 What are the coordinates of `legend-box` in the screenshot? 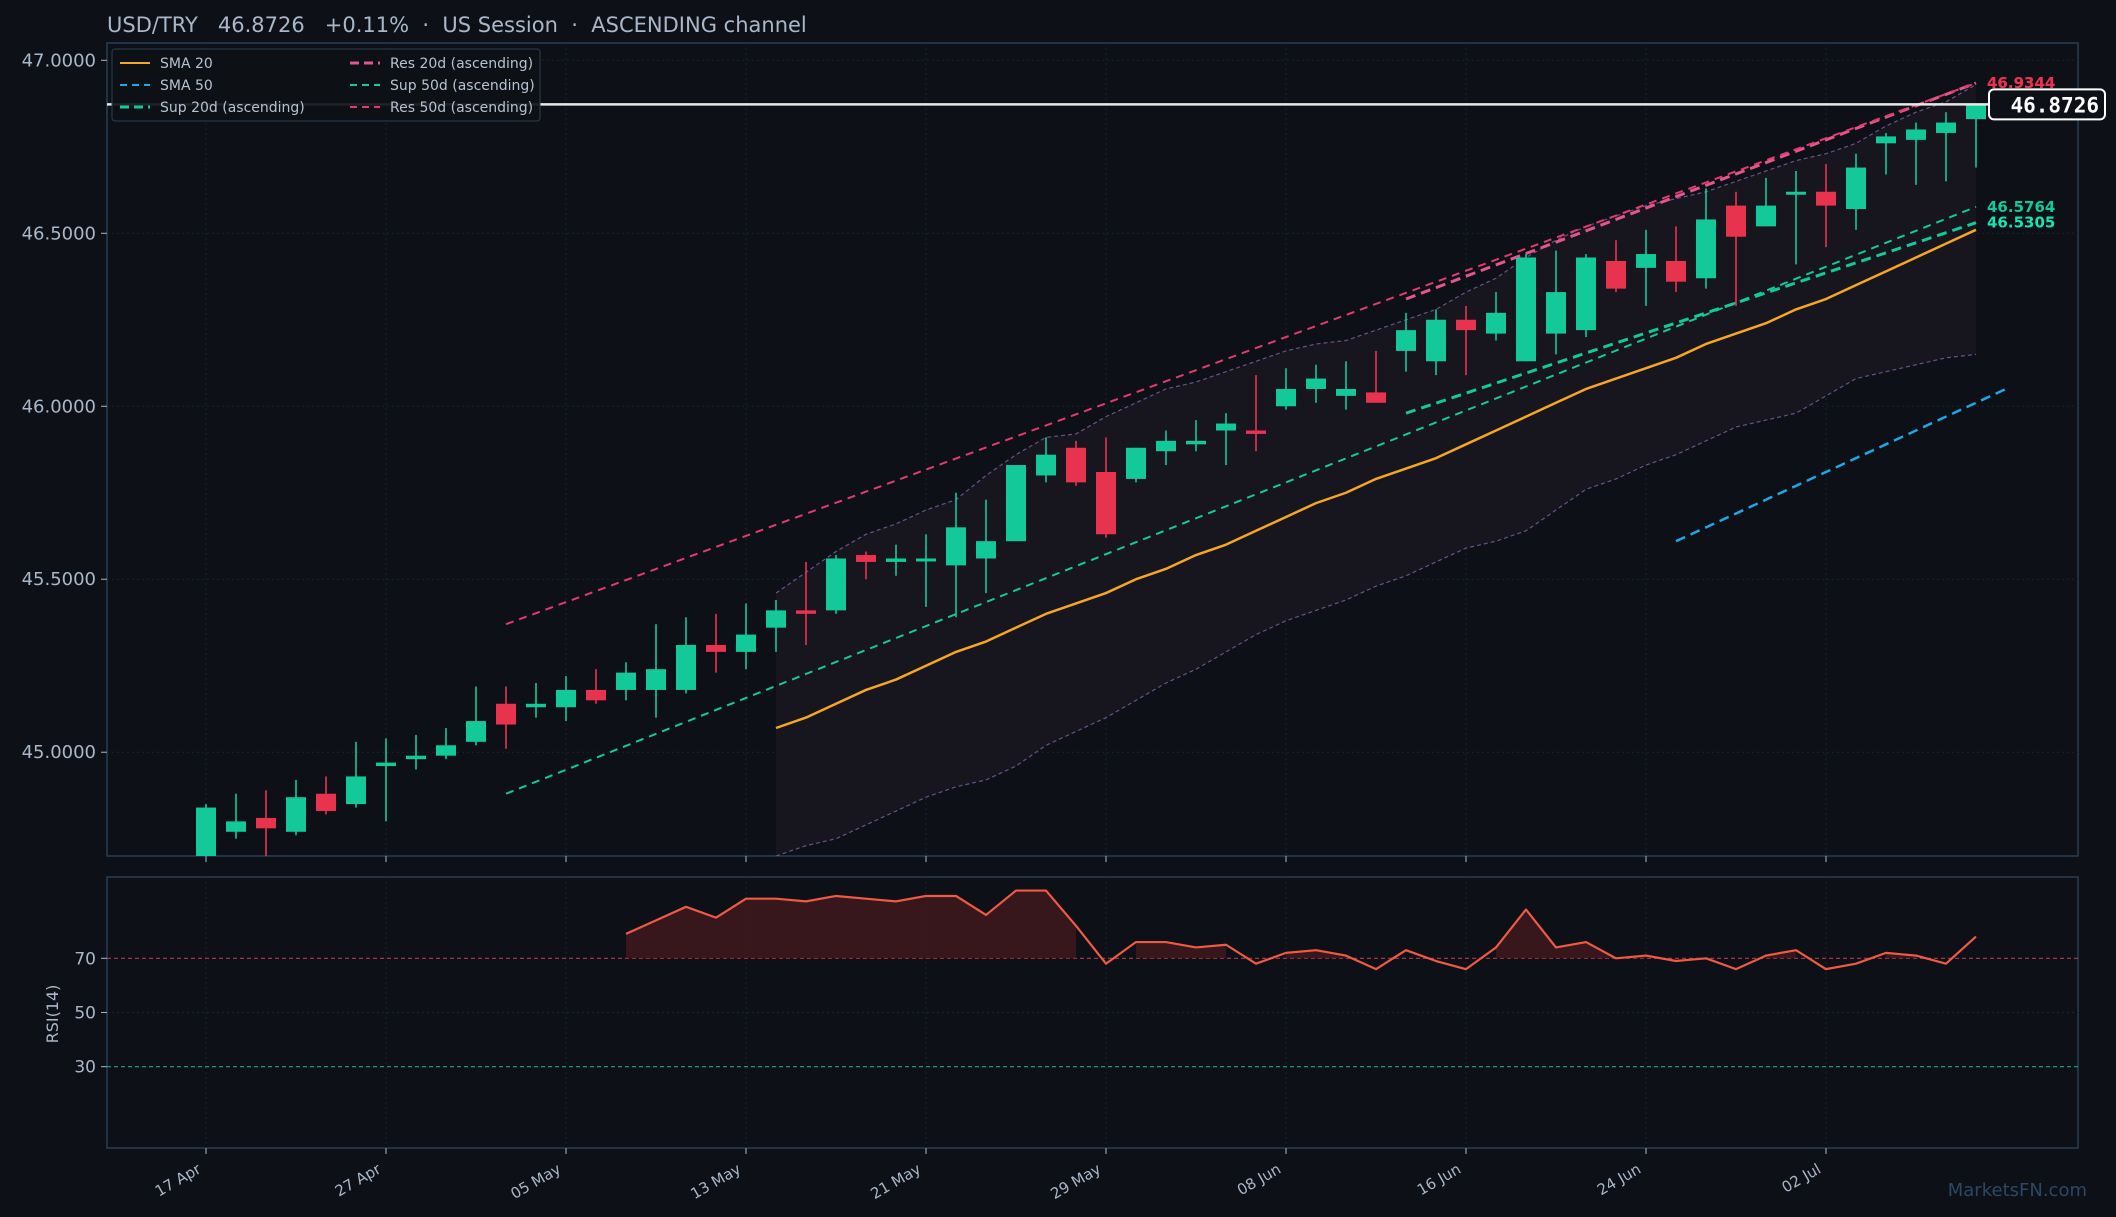 It's located at (326, 85).